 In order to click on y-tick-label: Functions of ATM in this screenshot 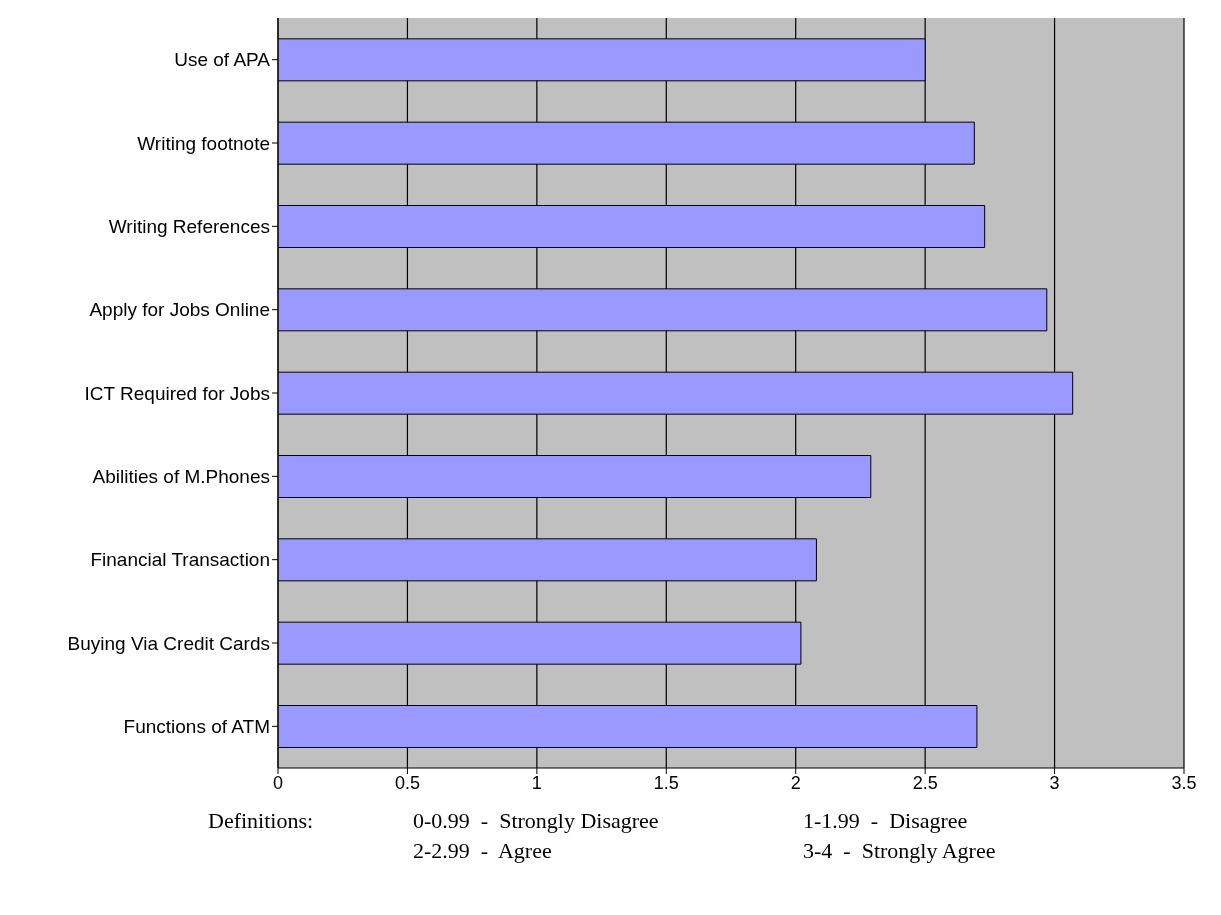, I will do `click(196, 727)`.